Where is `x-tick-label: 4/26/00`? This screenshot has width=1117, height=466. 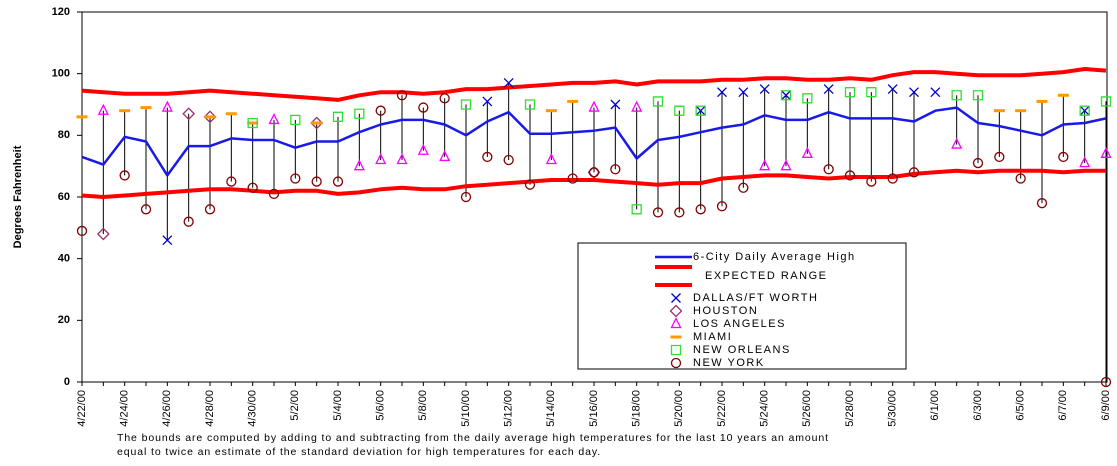
x-tick-label: 4/26/00 is located at coordinates (167, 408).